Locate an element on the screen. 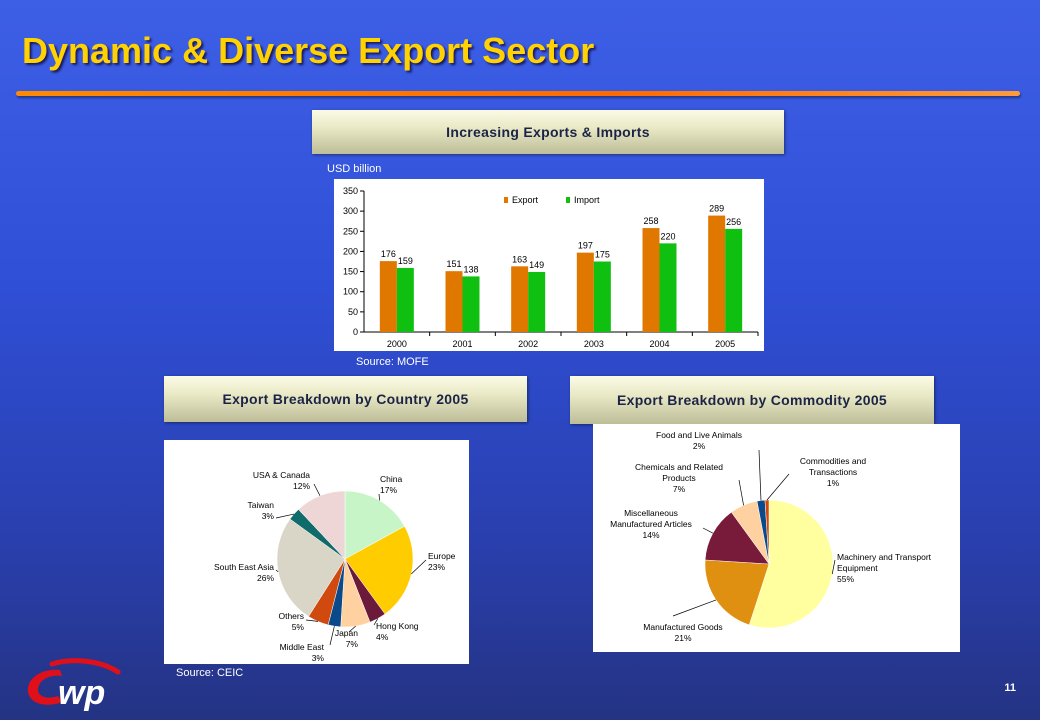 The width and height of the screenshot is (1040, 720). slide-title: Dynamic & Diverse Export Sector is located at coordinates (308, 50).